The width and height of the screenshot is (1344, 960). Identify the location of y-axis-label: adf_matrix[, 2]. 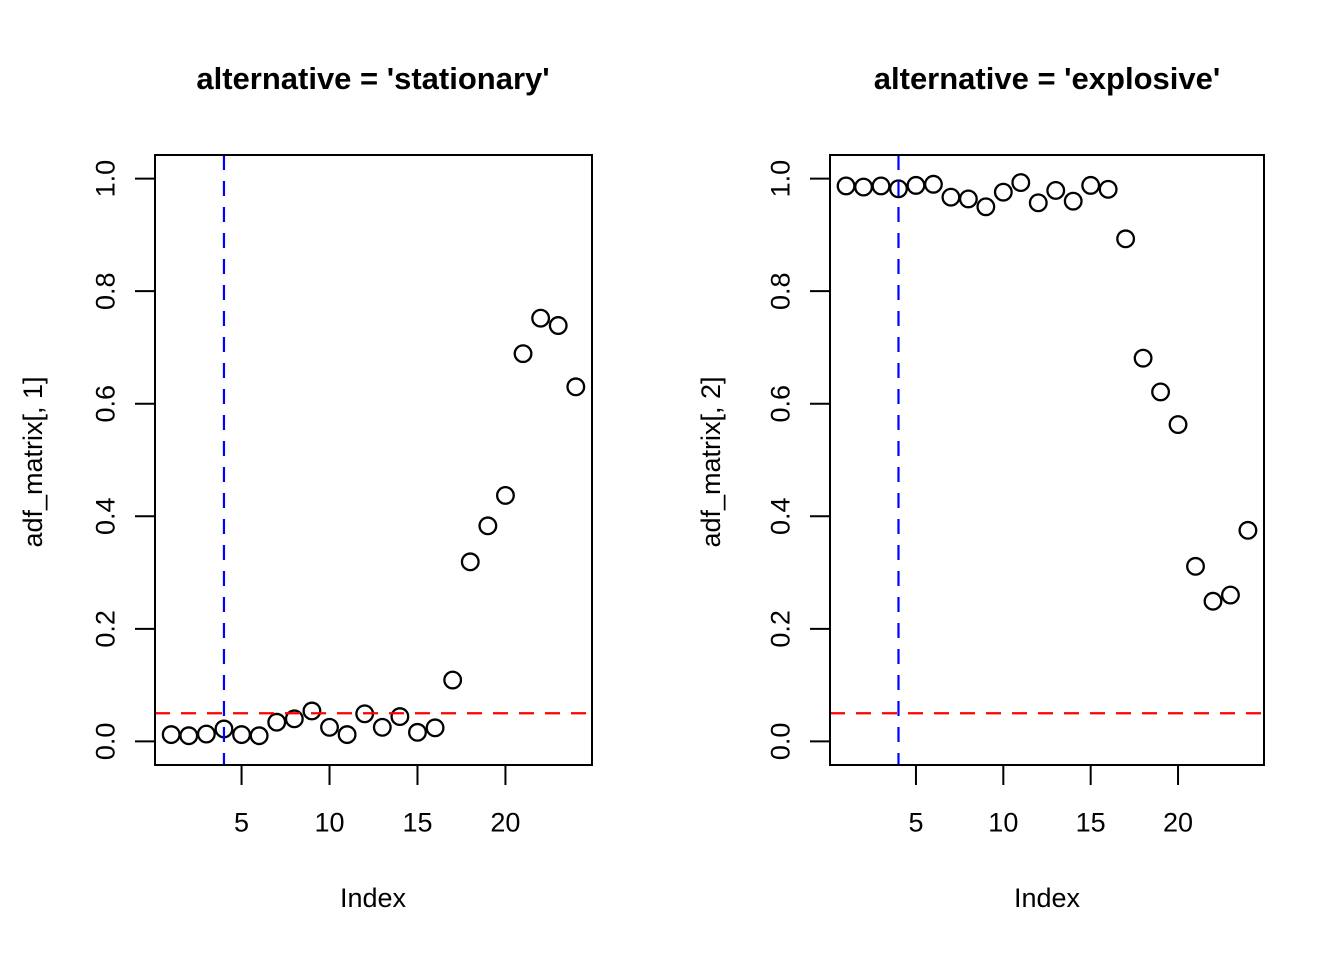
(711, 461).